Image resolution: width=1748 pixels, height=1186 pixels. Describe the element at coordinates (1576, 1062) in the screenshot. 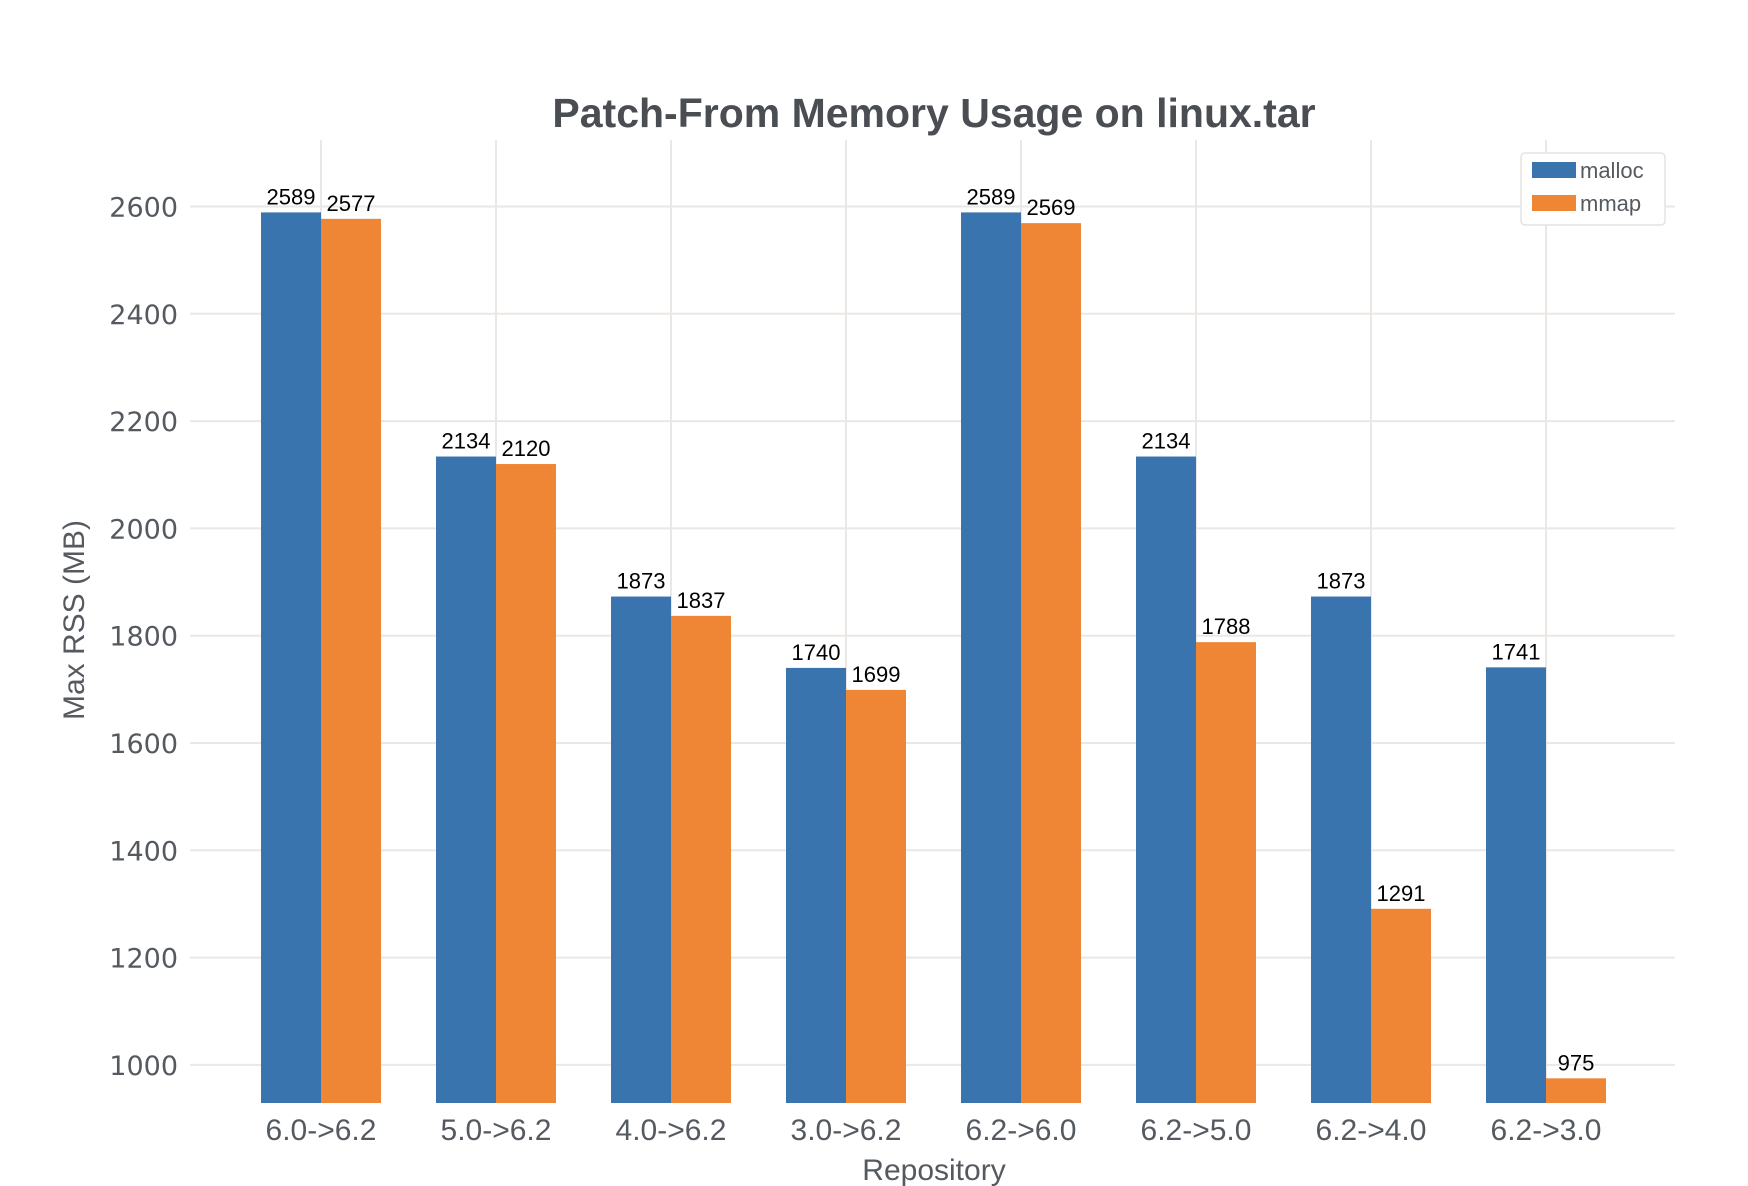

I see `value-label-mmap: 975` at that location.